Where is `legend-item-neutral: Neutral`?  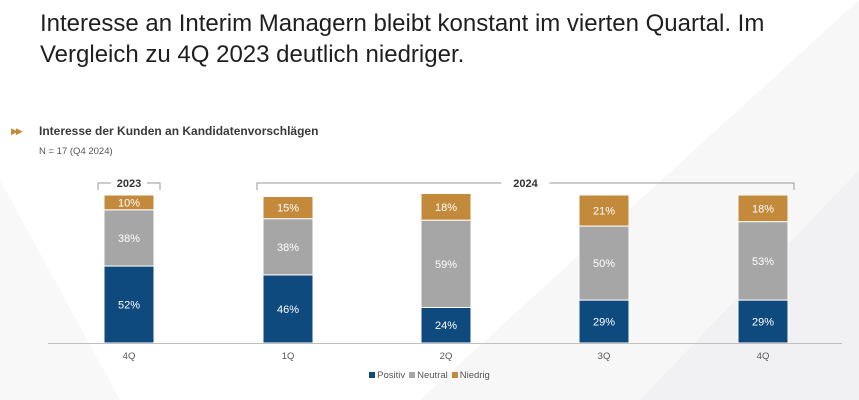 legend-item-neutral: Neutral is located at coordinates (428, 375).